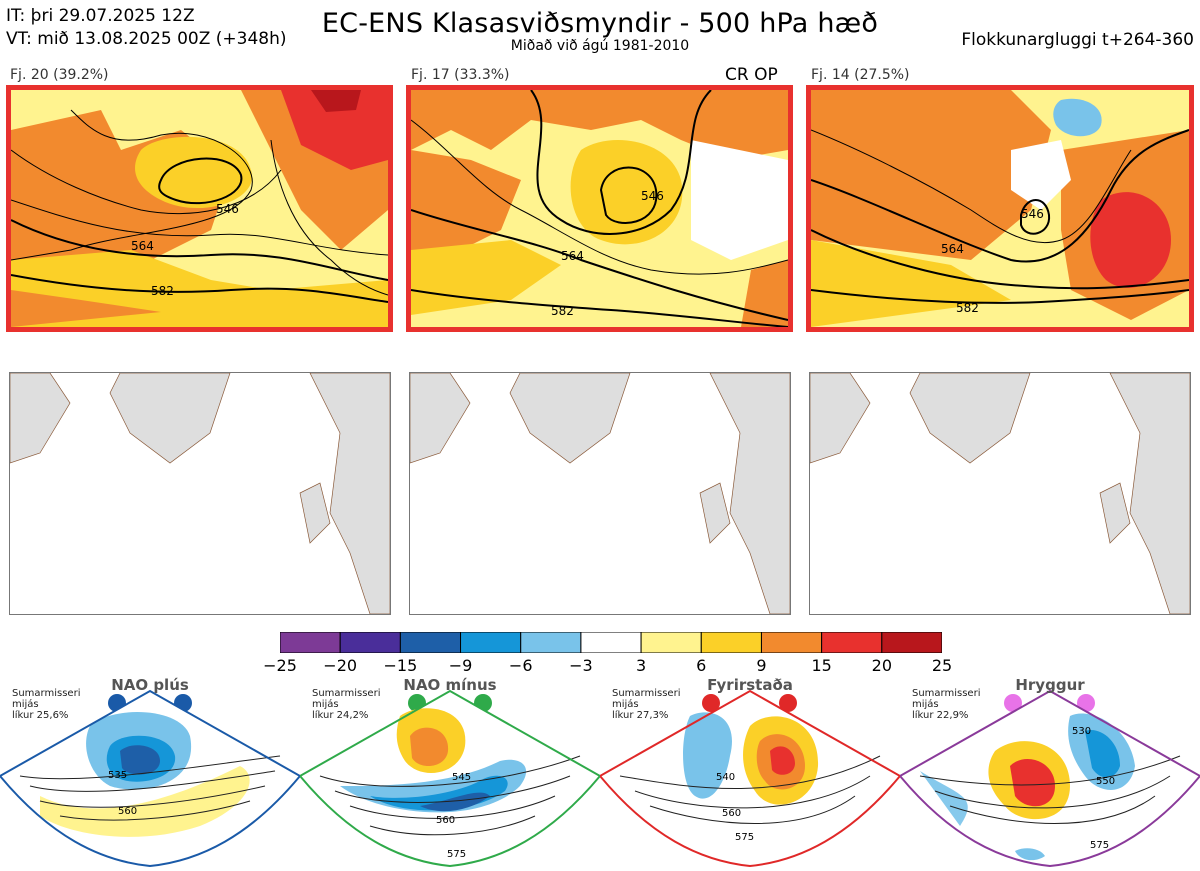 This screenshot has width=1200, height=871. I want to click on colorbar-tick-label: 3, so click(641, 665).